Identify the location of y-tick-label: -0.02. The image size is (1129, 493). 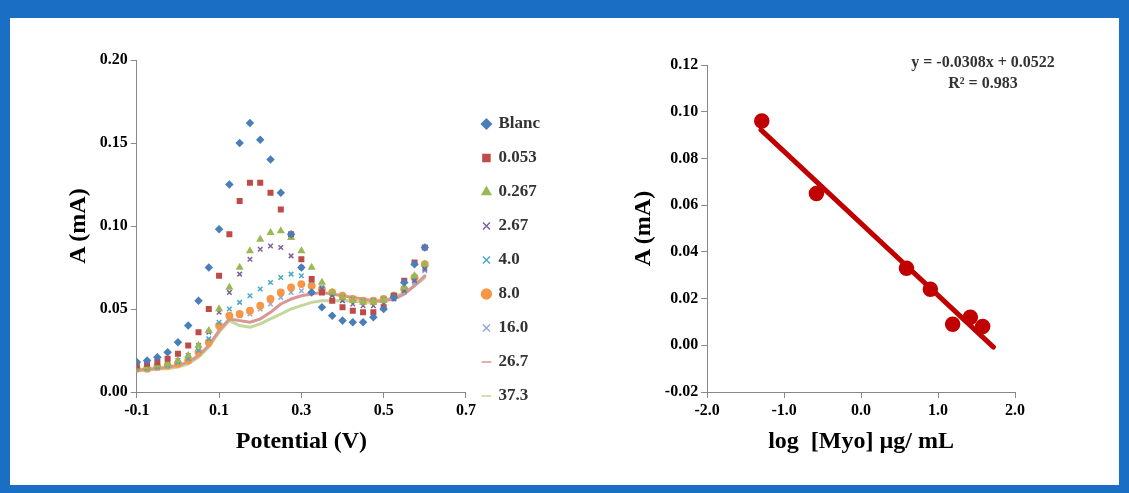
(681, 391).